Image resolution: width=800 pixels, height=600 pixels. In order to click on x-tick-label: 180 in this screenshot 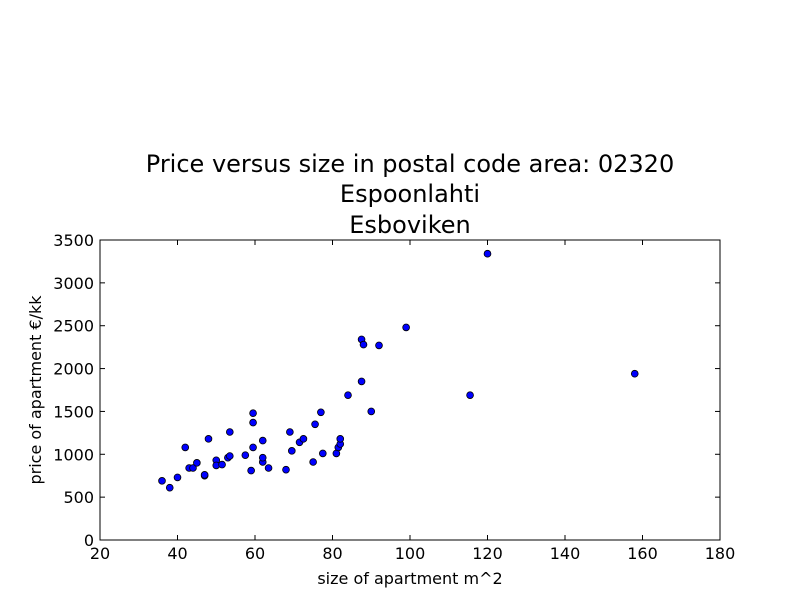, I will do `click(720, 553)`.